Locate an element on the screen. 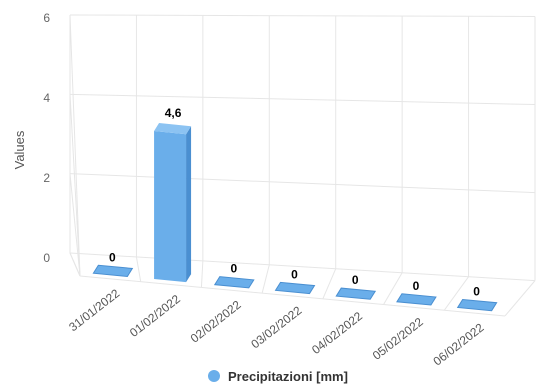  legend-marker is located at coordinates (214, 376).